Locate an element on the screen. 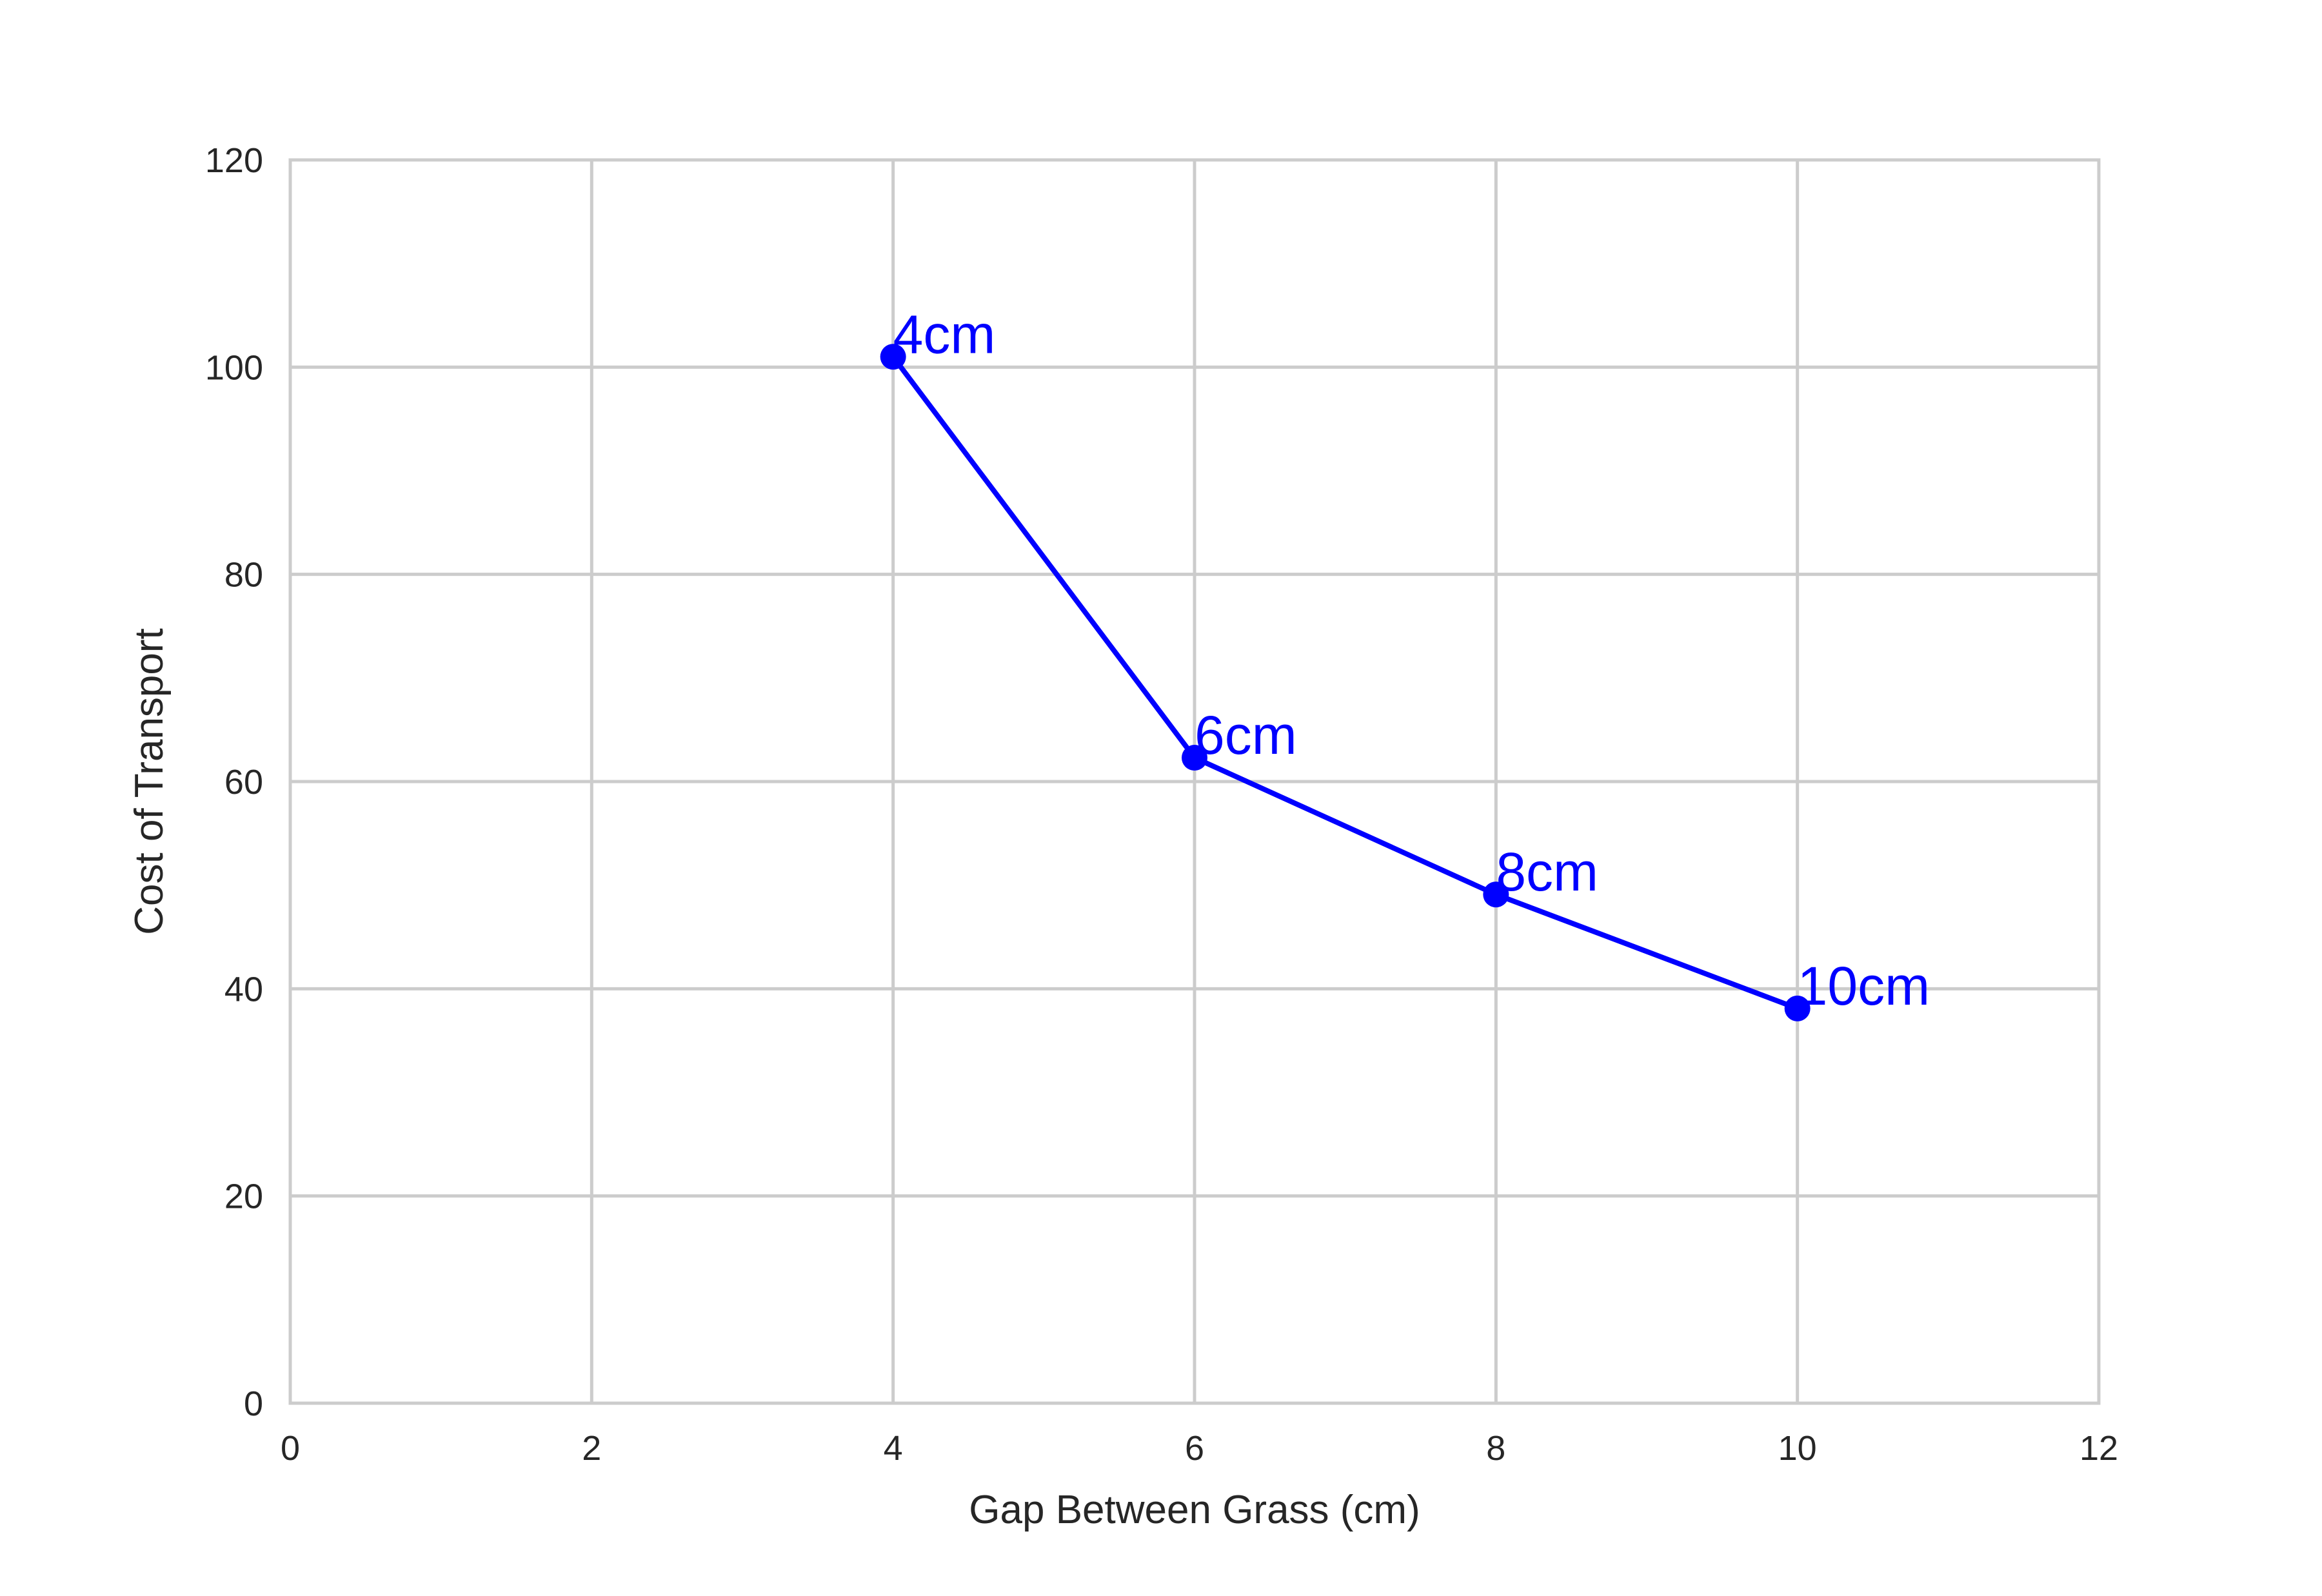 This screenshot has height=1596, width=2322. x-tick-label: 2 is located at coordinates (592, 1448).